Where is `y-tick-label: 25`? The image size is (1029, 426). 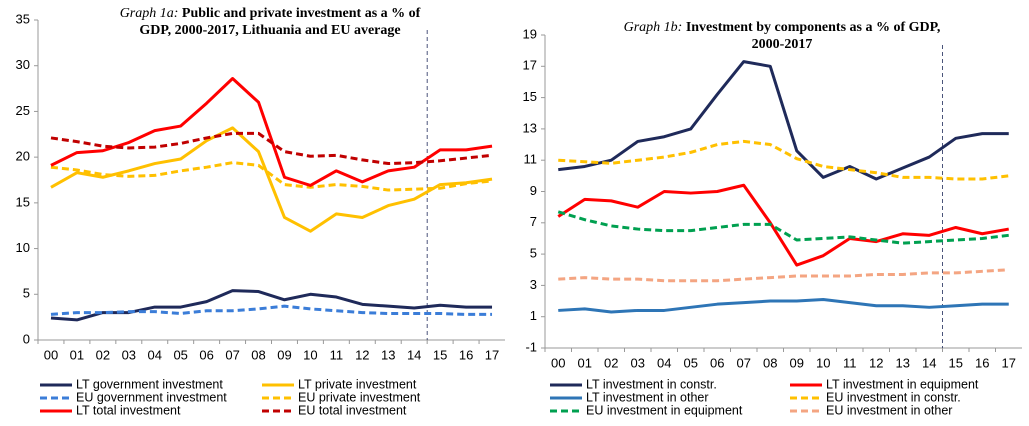 y-tick-label: 25 is located at coordinates (23, 110).